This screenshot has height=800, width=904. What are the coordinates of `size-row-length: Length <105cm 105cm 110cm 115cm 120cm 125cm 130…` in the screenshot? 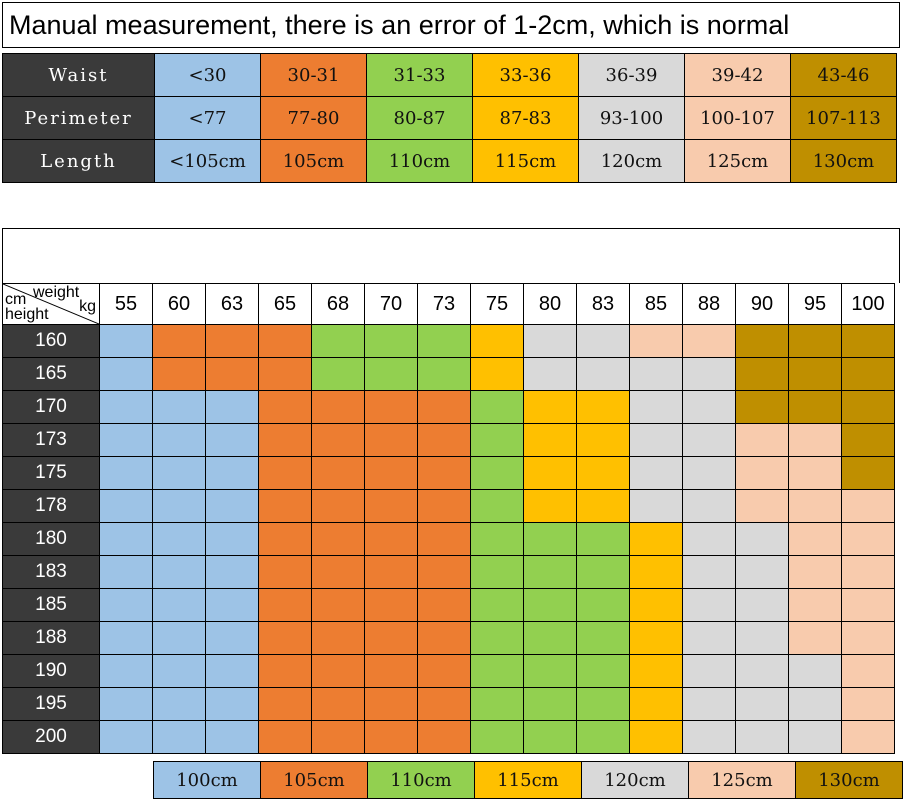 It's located at (449, 161).